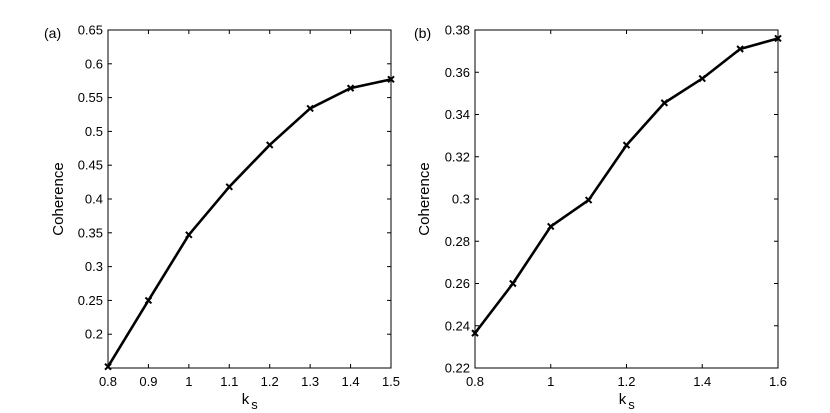 This screenshot has width=830, height=413. Describe the element at coordinates (310, 381) in the screenshot. I see `x-tick-label: 1.3` at that location.